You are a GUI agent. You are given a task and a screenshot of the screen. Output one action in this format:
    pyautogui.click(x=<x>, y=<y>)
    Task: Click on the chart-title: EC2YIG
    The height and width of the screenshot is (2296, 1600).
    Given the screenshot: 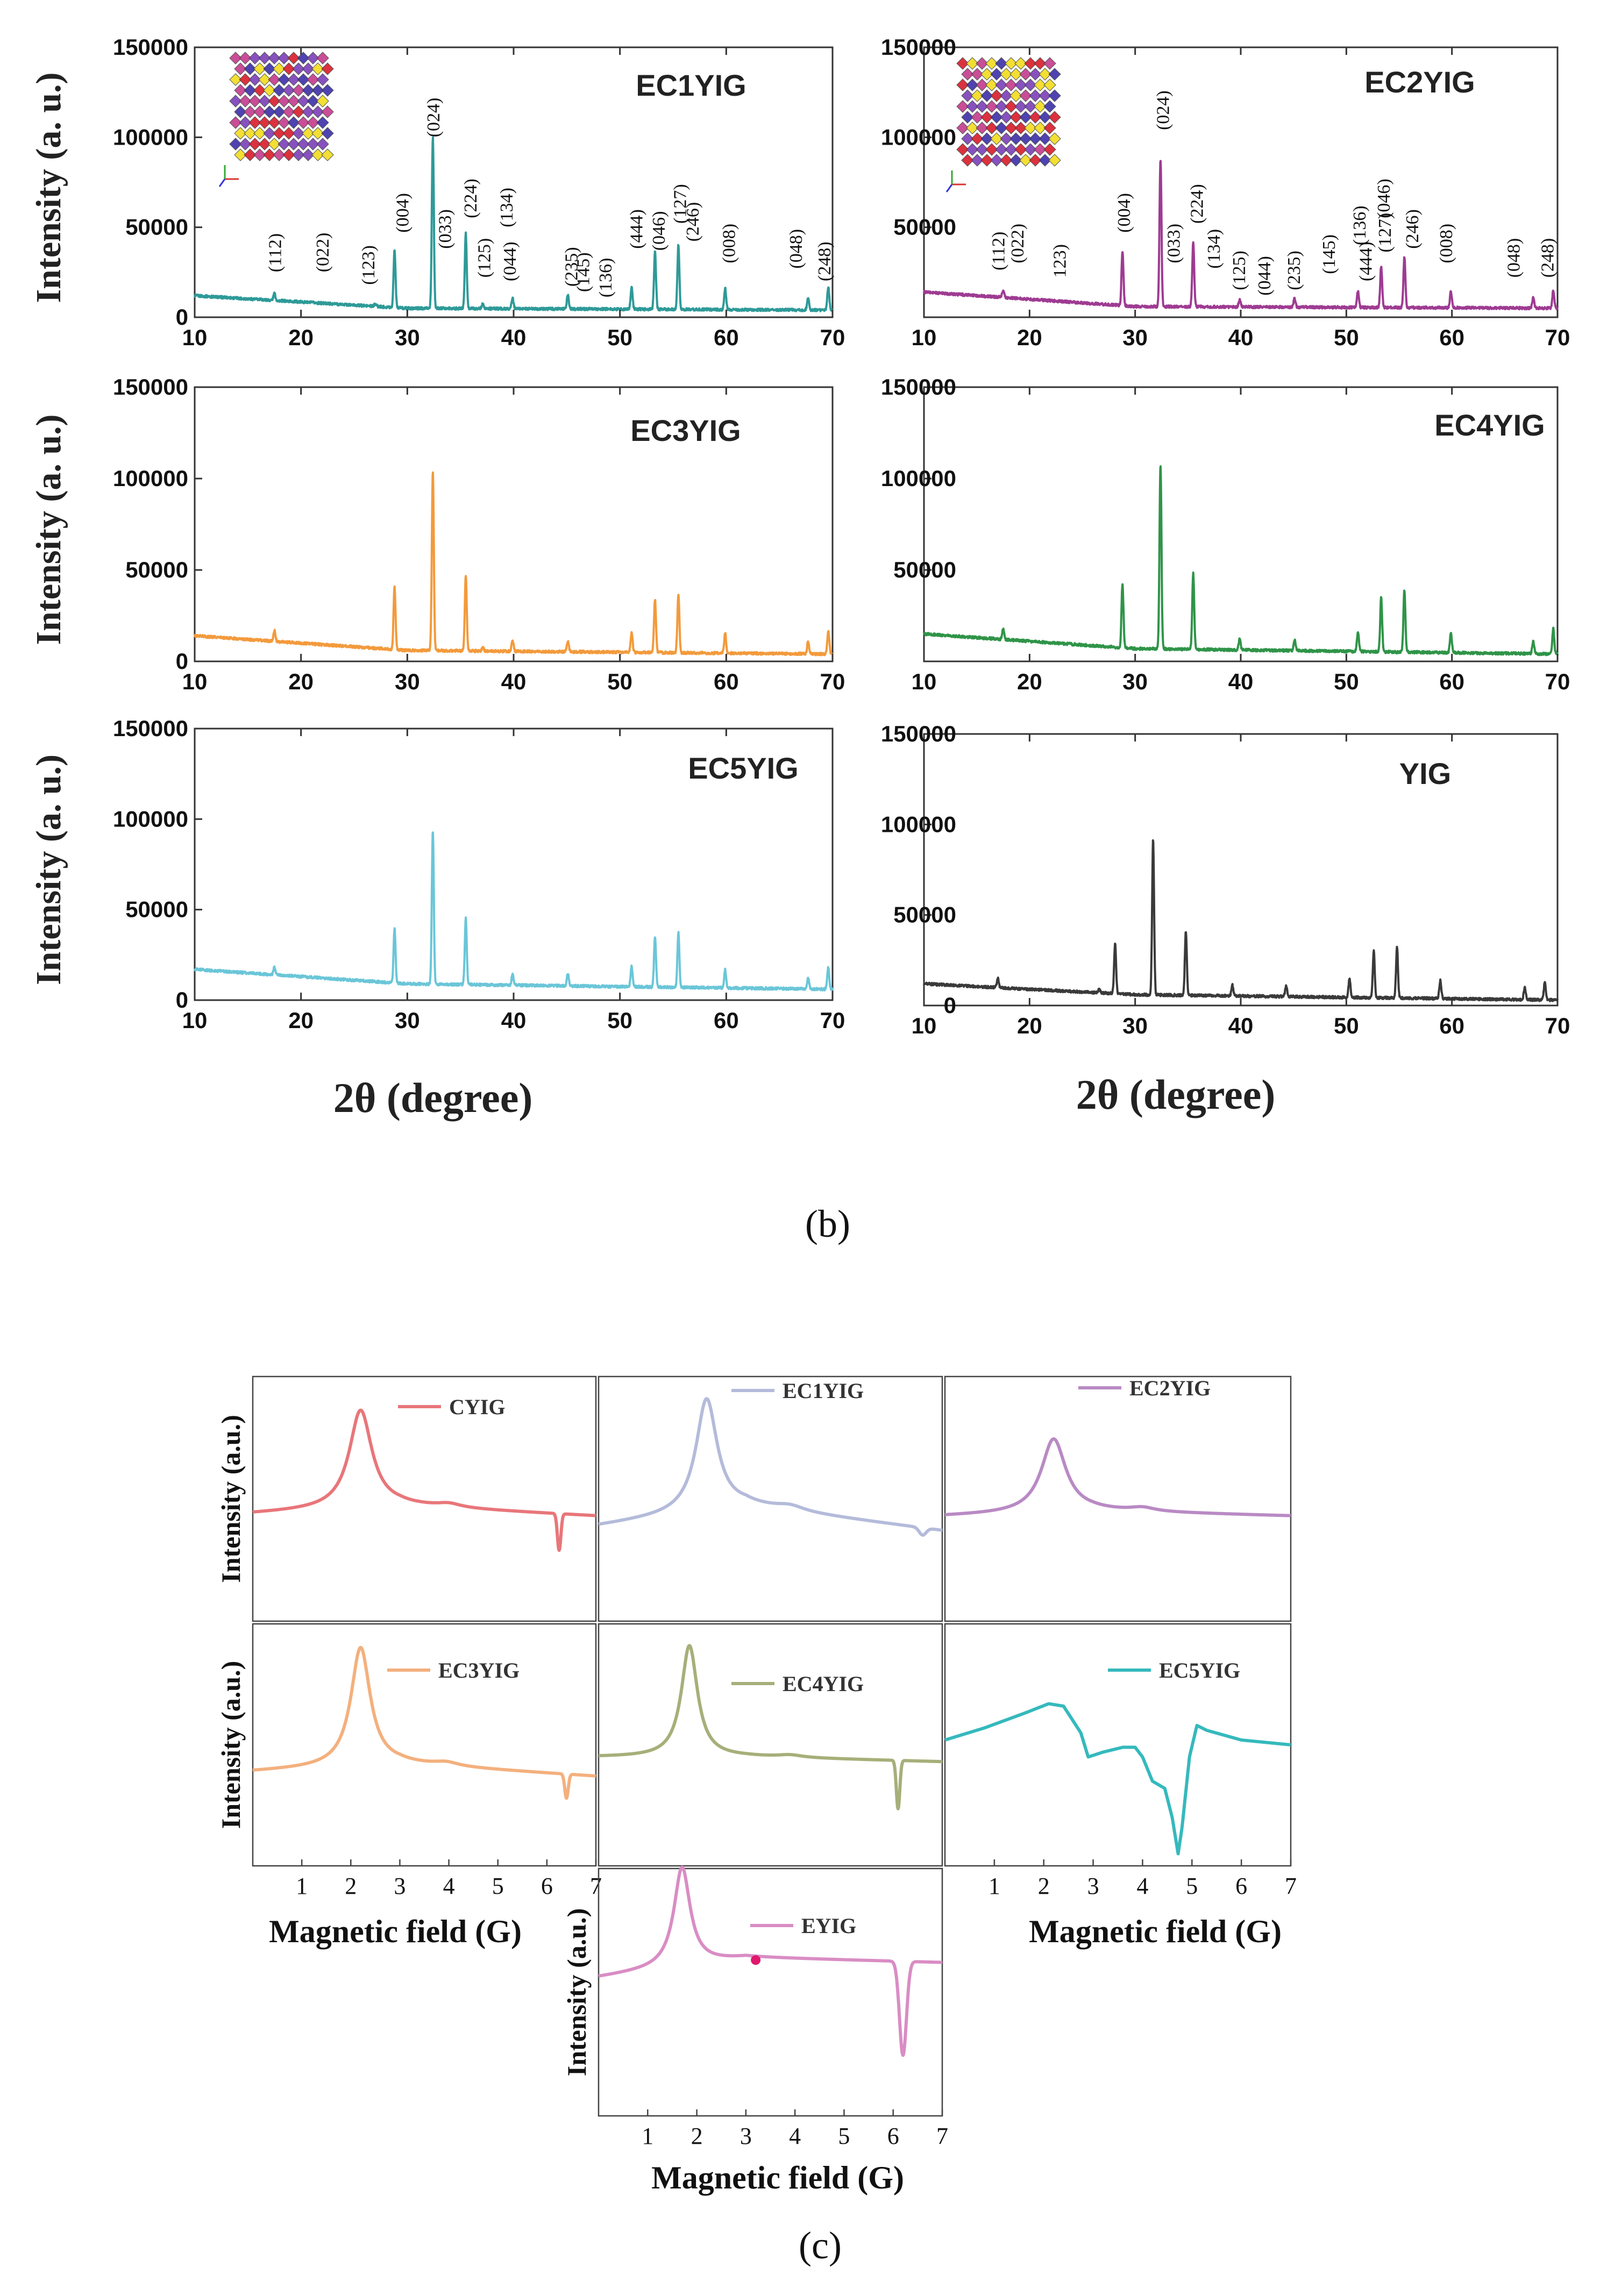 What is the action you would take?
    pyautogui.click(x=1419, y=82)
    